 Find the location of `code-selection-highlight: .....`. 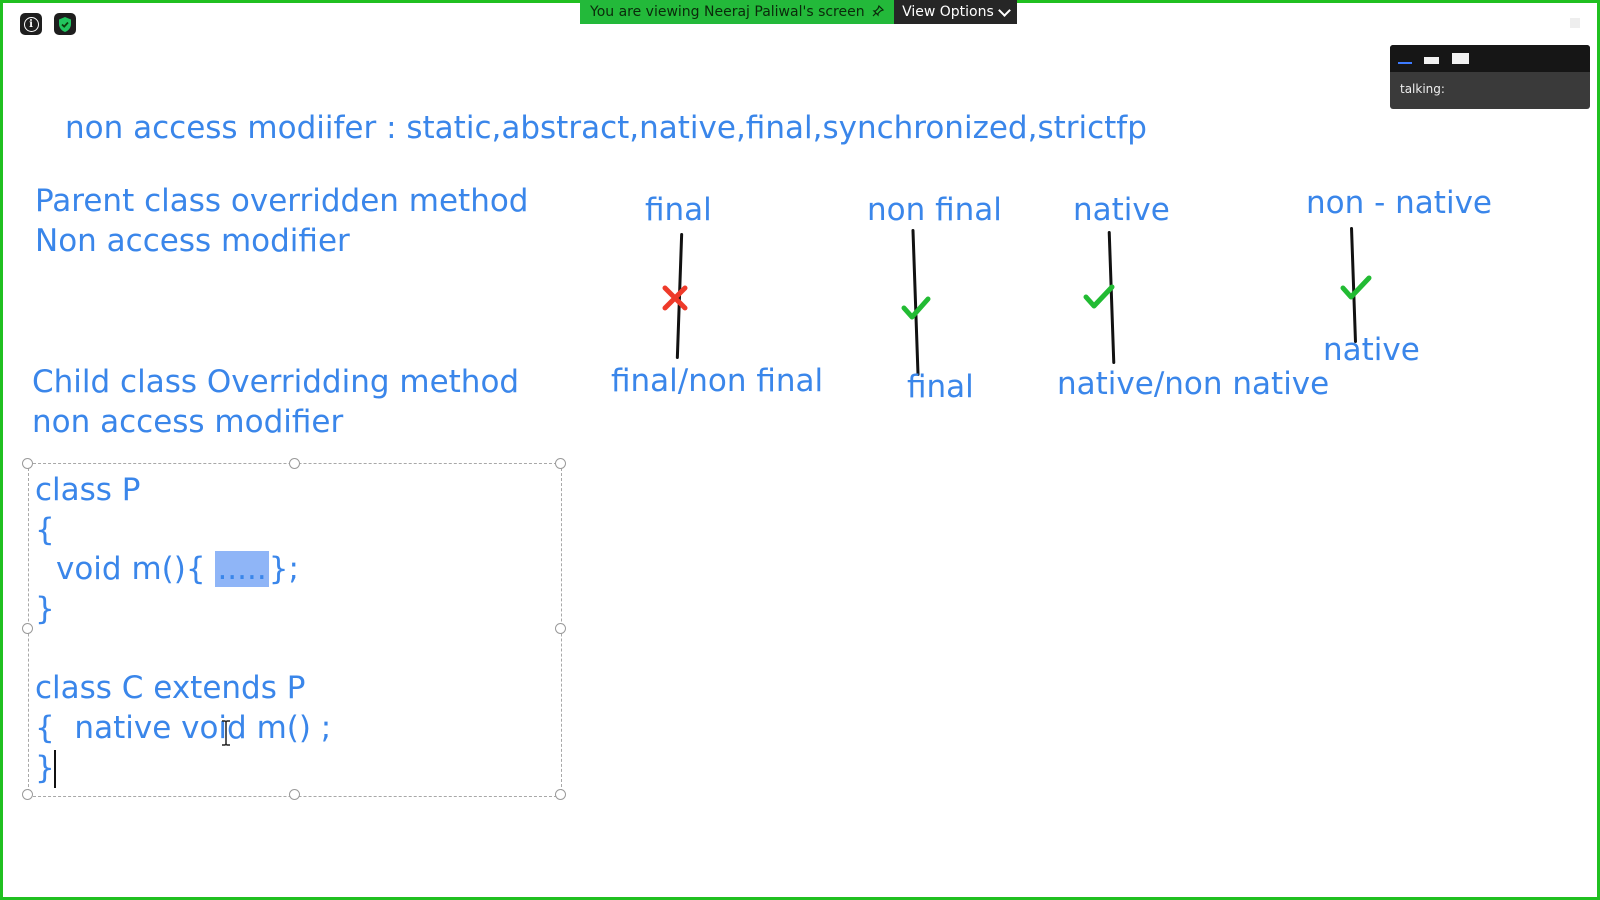

code-selection-highlight: ..... is located at coordinates (242, 569).